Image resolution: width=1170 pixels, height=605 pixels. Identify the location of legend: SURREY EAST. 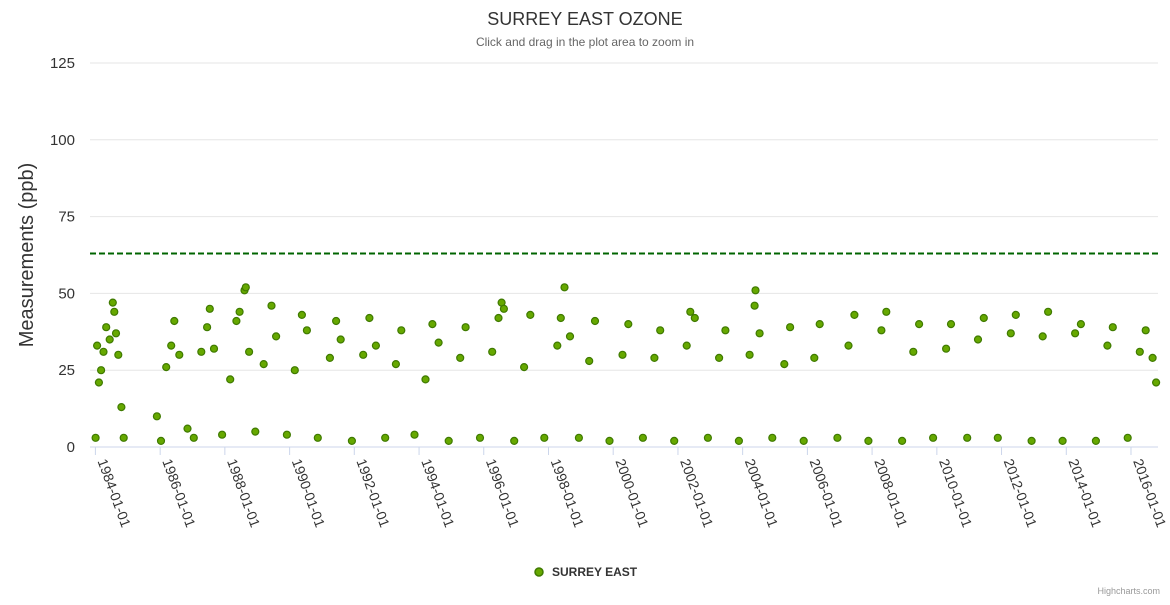
(586, 572).